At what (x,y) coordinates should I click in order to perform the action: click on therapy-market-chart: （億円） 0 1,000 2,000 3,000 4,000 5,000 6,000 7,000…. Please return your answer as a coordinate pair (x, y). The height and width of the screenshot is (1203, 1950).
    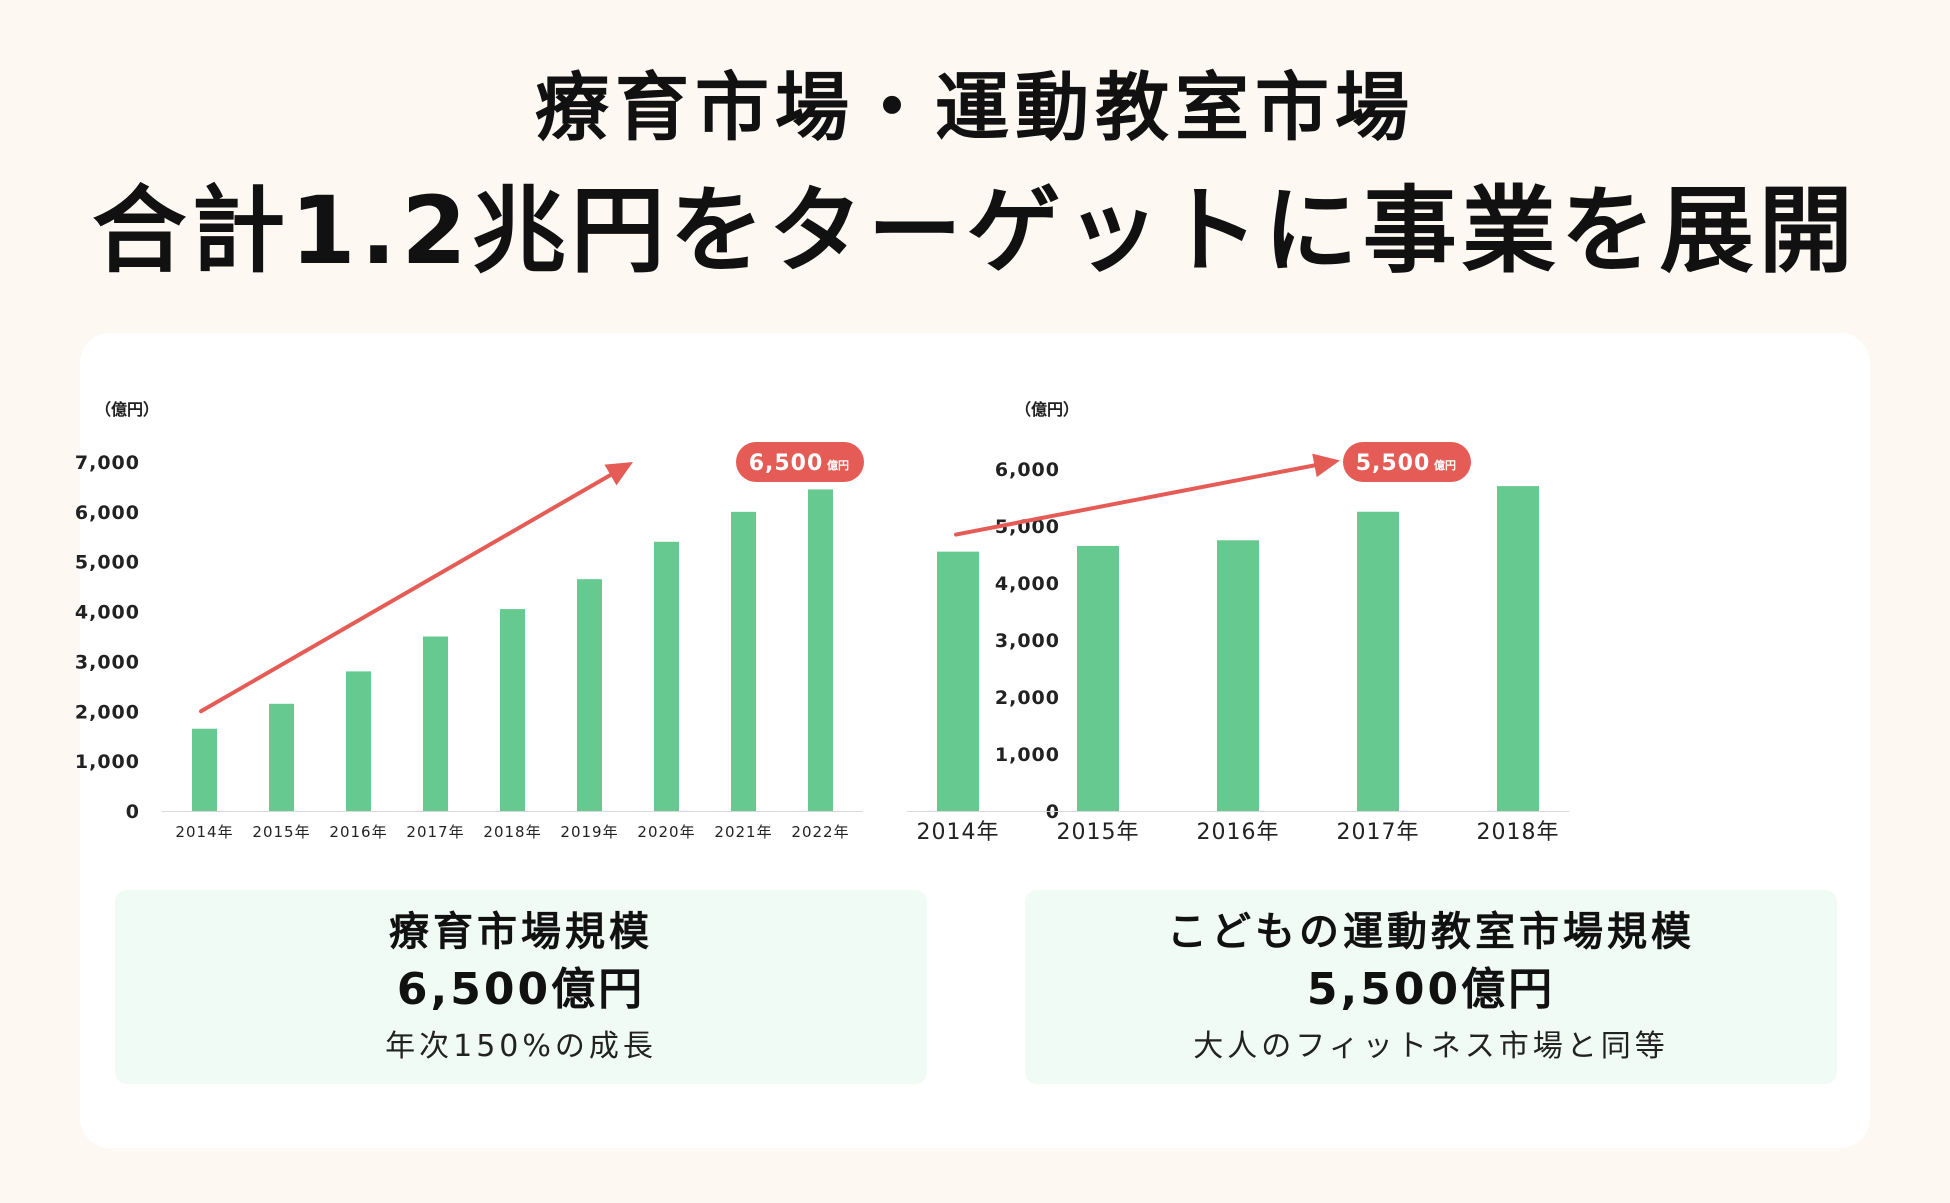
    Looking at the image, I should click on (469, 620).